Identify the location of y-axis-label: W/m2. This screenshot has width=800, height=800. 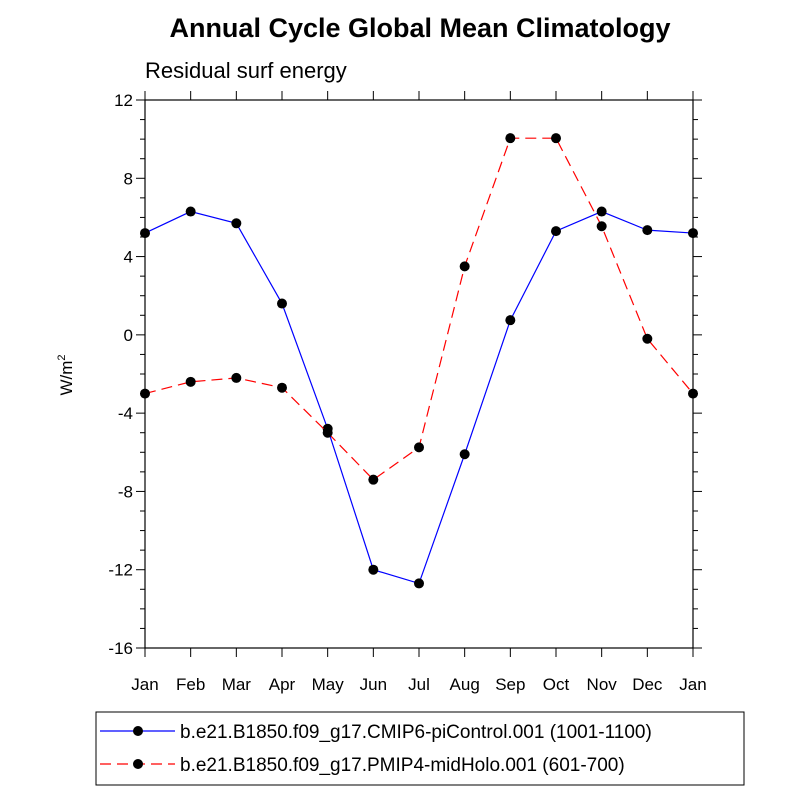
(66, 374).